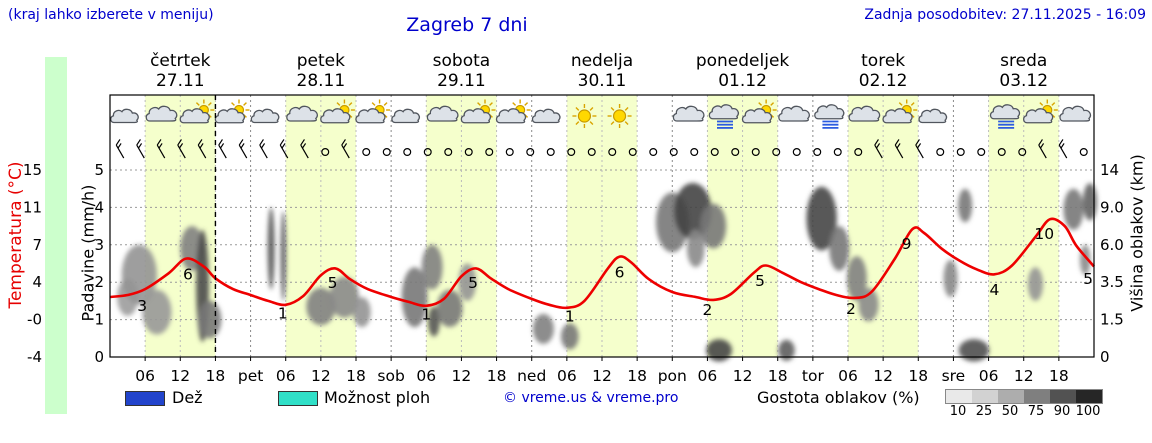 This screenshot has height=443, width=1152. I want to click on cloud-scale-value: 25, so click(984, 411).